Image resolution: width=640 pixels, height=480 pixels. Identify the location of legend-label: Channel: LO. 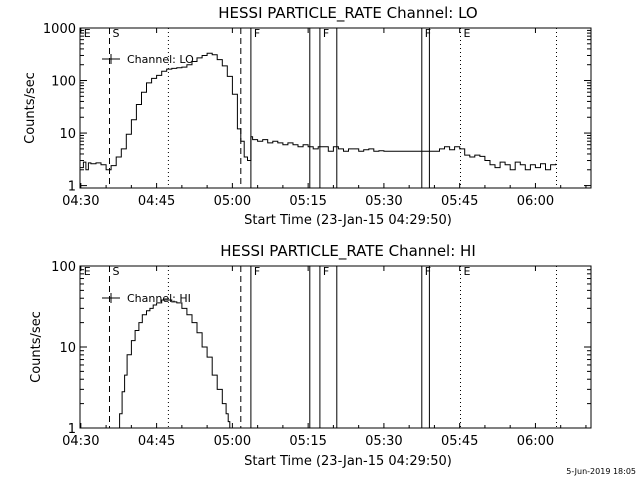
(160, 59).